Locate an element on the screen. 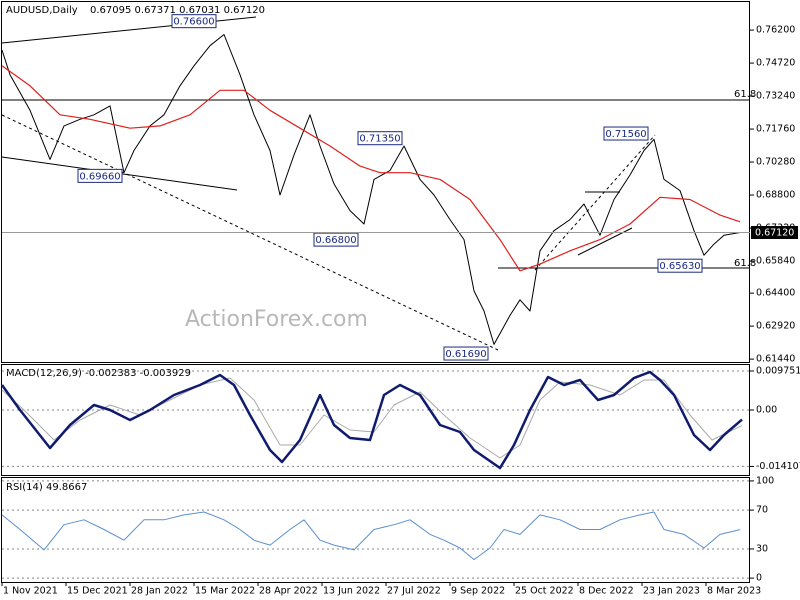 This screenshot has height=600, width=800. x-tick-label: 1 Nov 2021 is located at coordinates (30, 591).